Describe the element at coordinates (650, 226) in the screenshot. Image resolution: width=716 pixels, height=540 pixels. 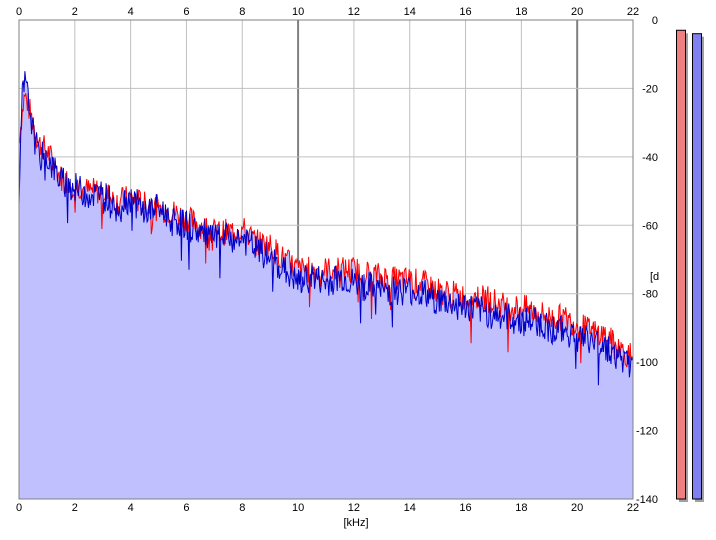
I see `y-tick-label: -60` at that location.